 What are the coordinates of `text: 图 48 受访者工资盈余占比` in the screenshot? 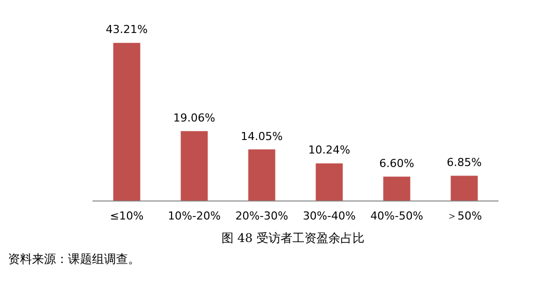 It's located at (293, 238).